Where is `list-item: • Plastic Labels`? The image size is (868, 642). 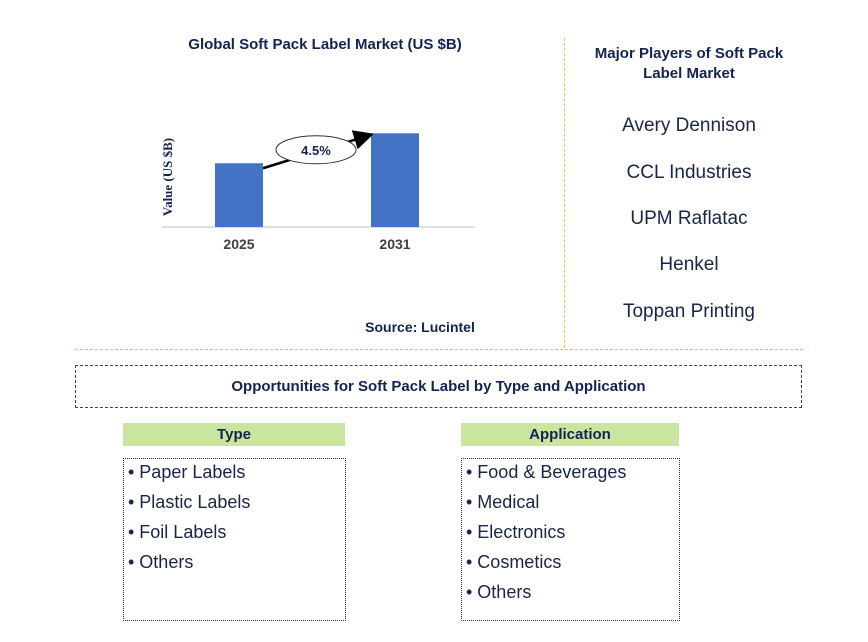
list-item: • Plastic Labels is located at coordinates (189, 502).